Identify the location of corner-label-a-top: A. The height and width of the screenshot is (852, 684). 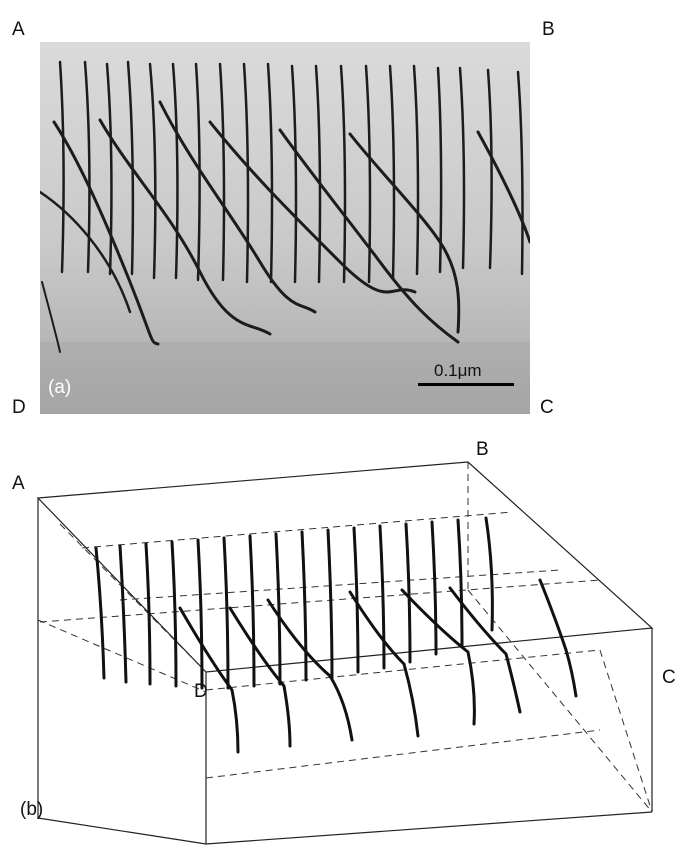
(18, 29).